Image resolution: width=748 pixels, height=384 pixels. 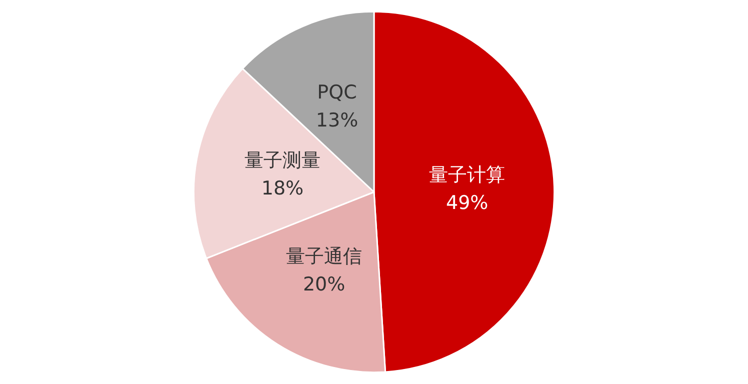 What do you see at coordinates (467, 203) in the screenshot?
I see `data-label: 49%` at bounding box center [467, 203].